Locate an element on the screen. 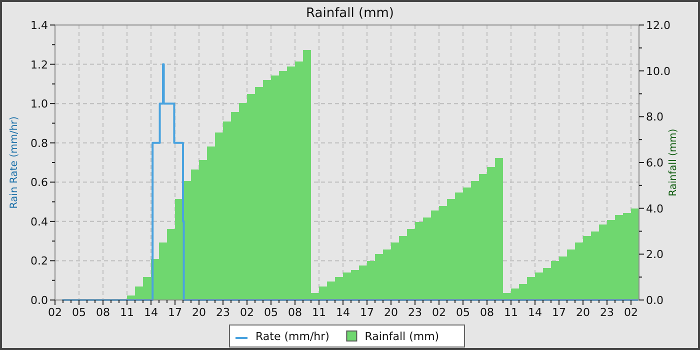 The width and height of the screenshot is (700, 350). y2-tick-label: 4.0 is located at coordinates (655, 209).